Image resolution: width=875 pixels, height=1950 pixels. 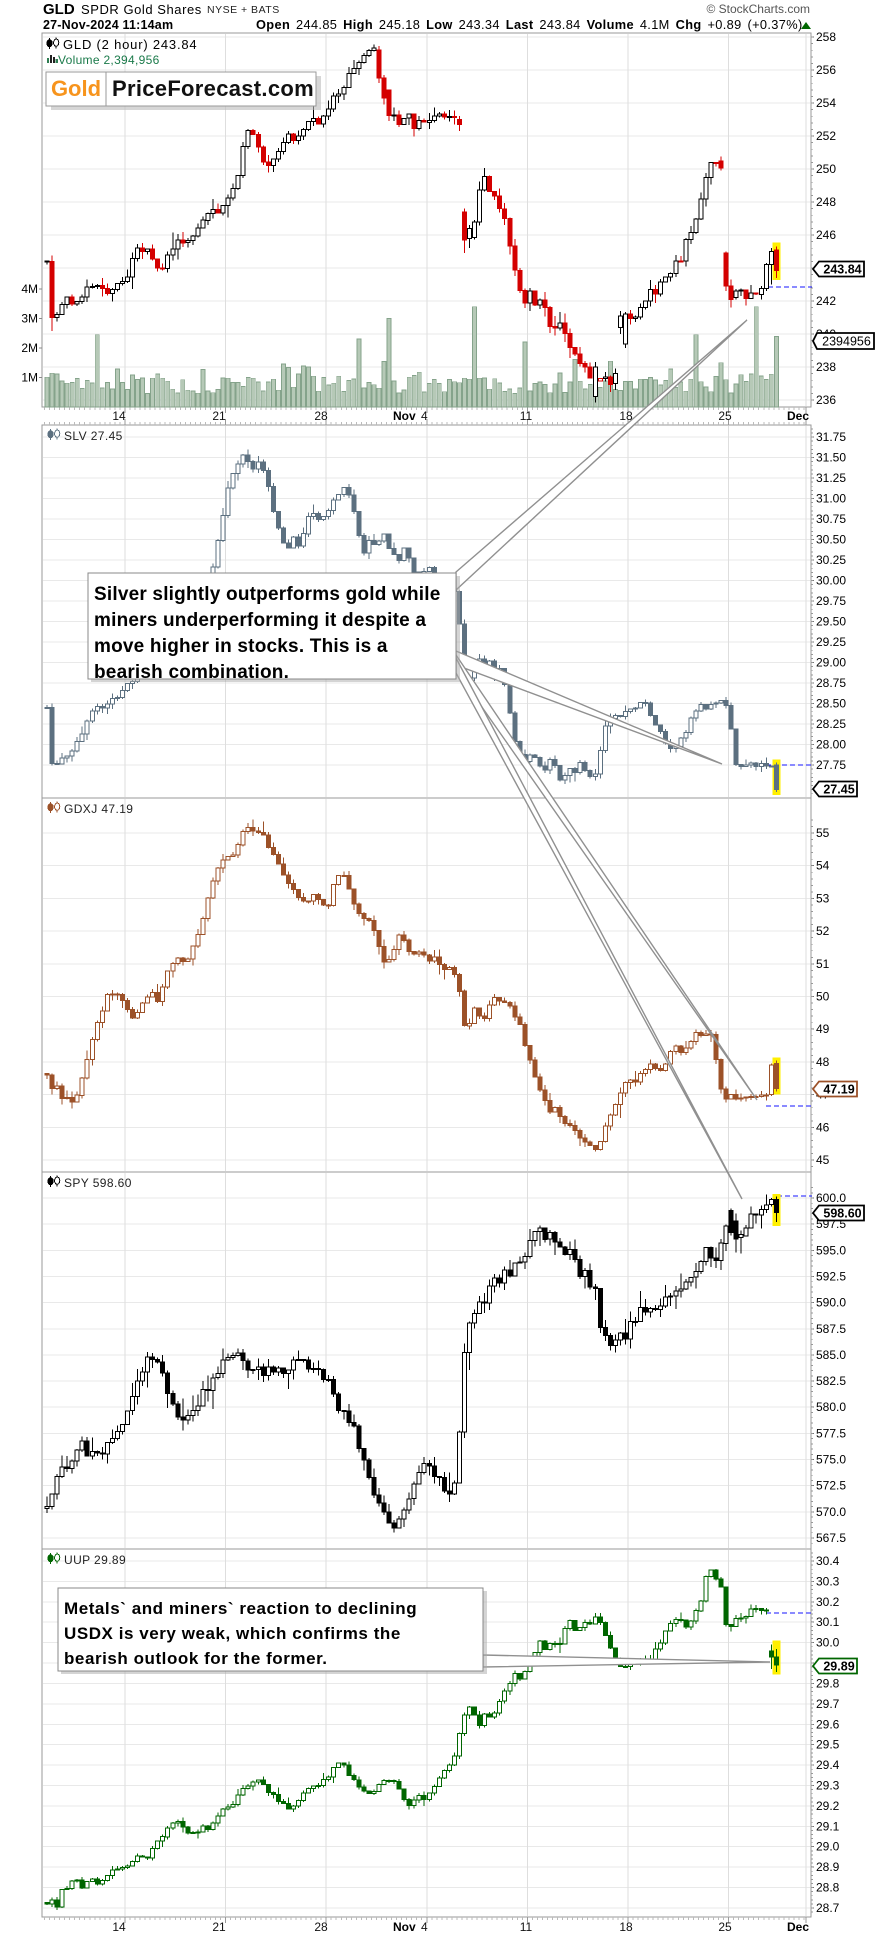 I want to click on svg-text: 30.3, so click(x=828, y=1581).